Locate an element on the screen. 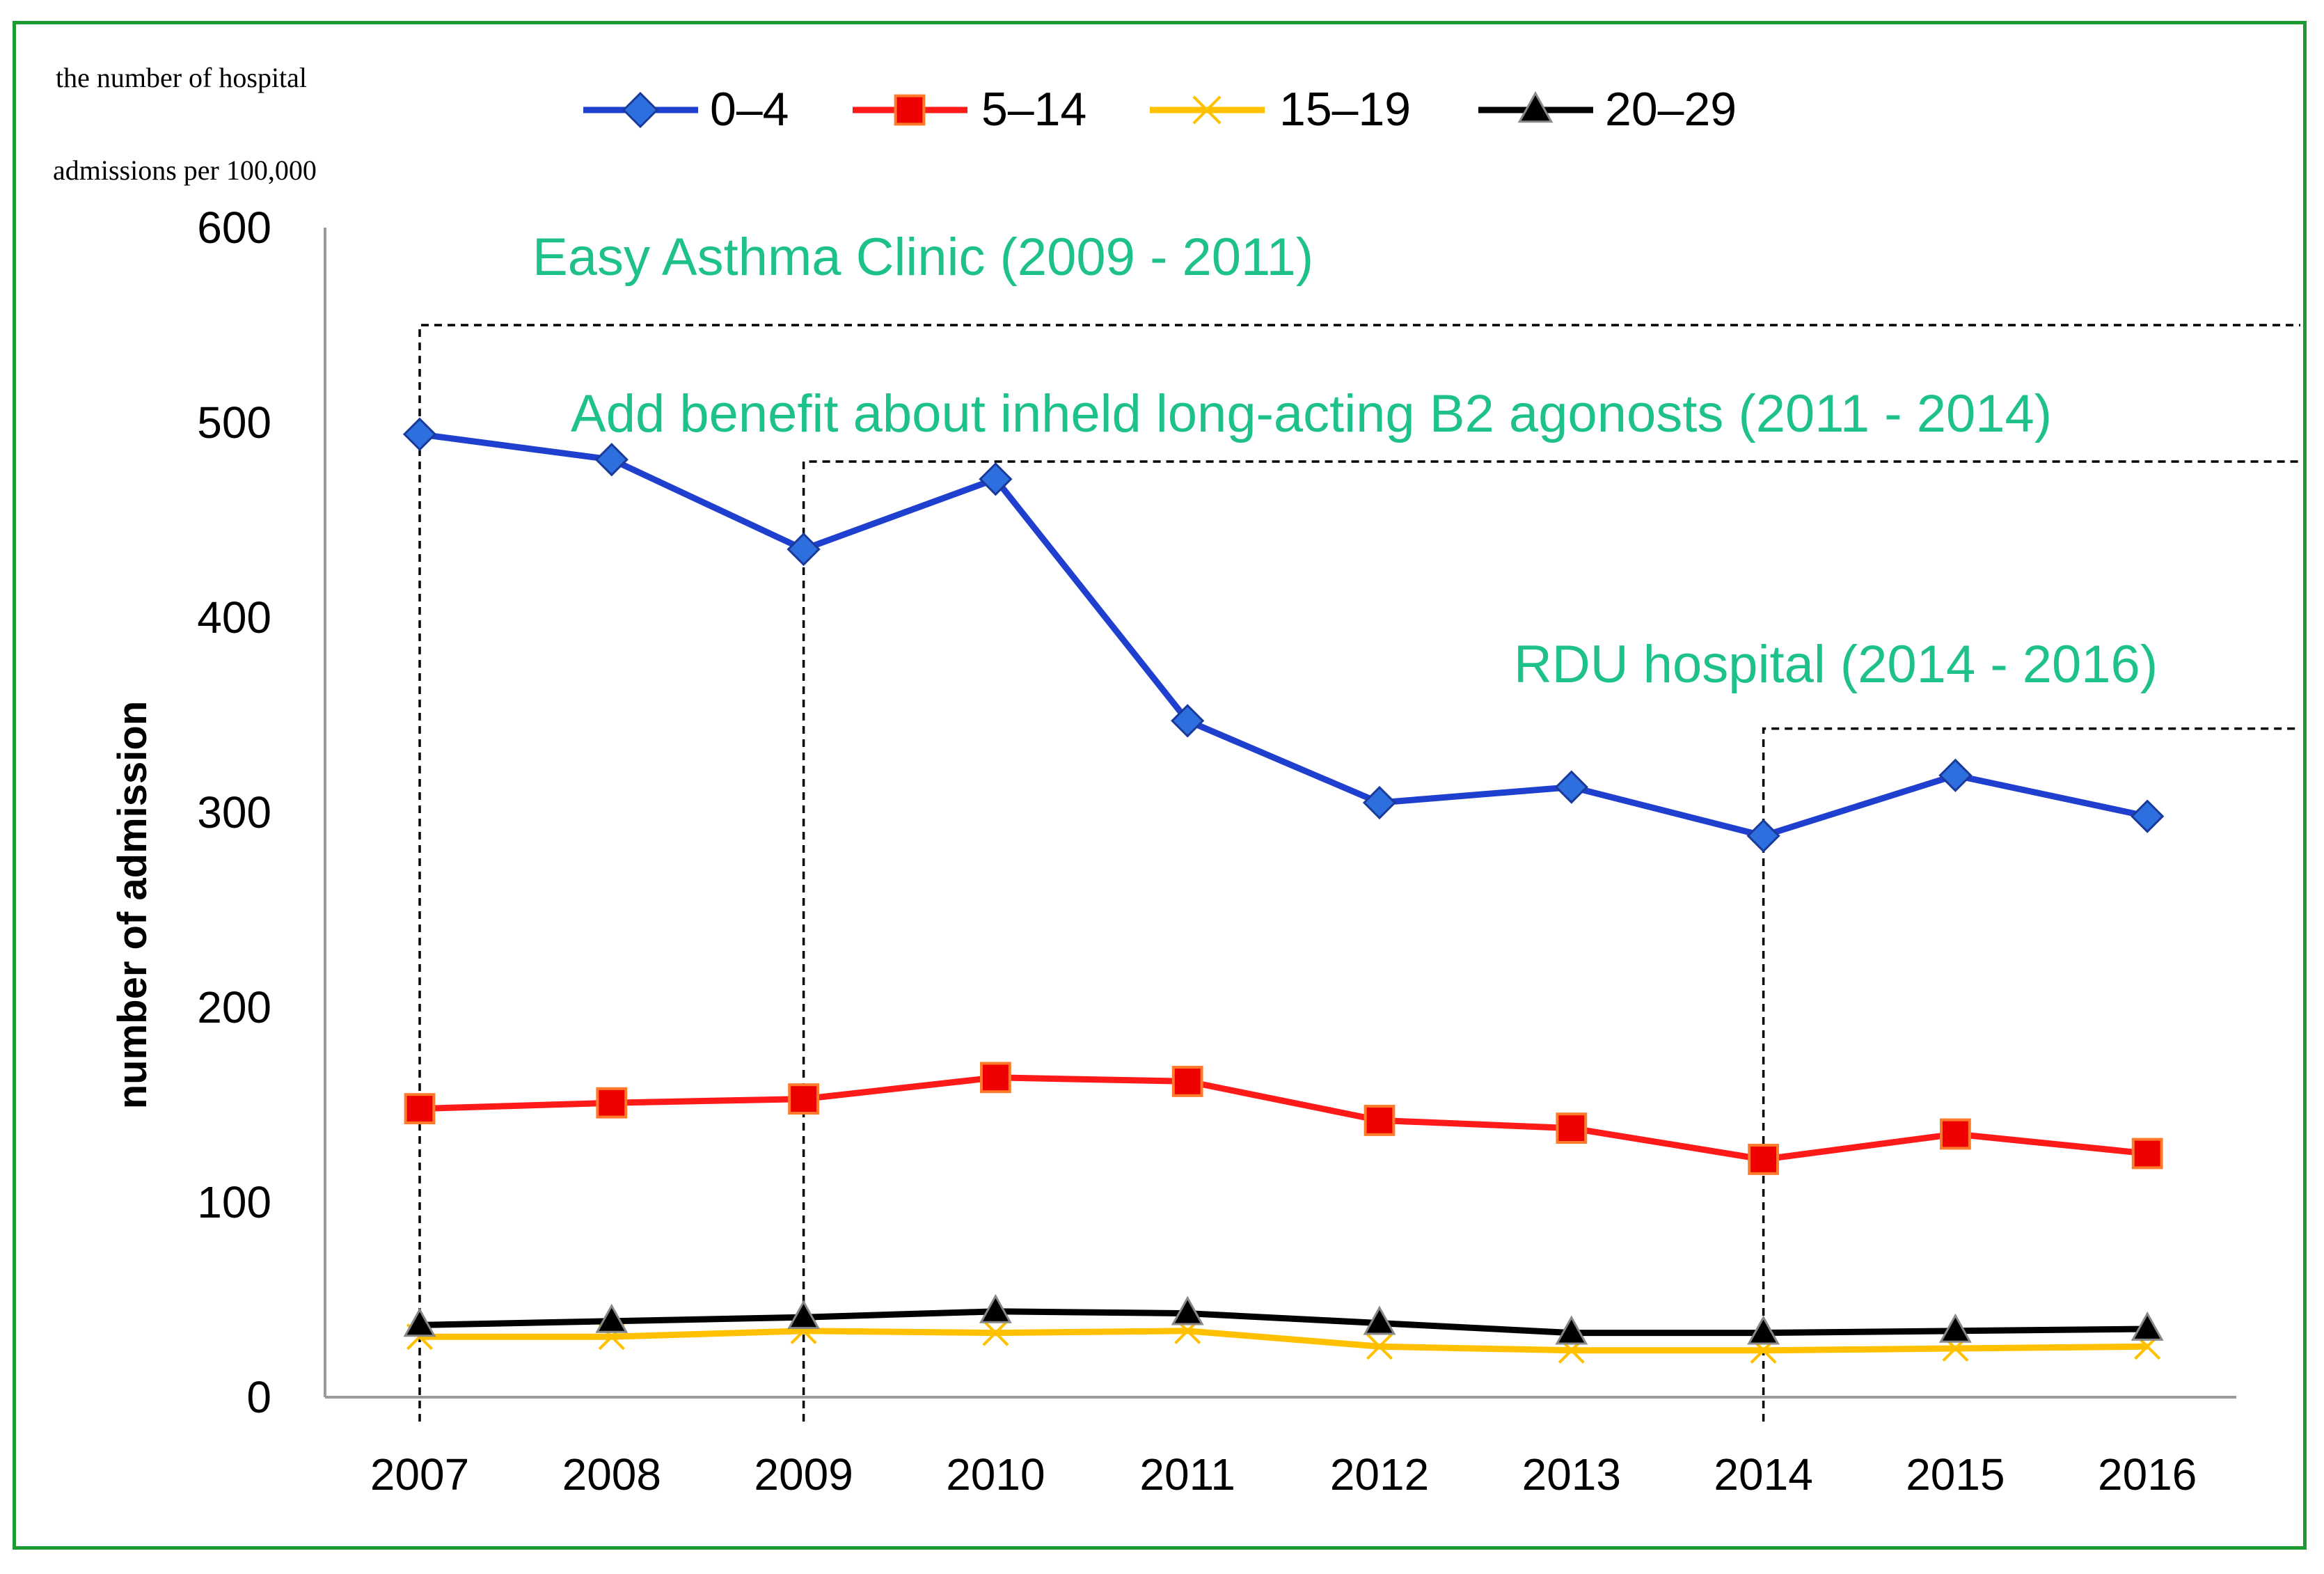 The height and width of the screenshot is (1574, 2324). series-15–19 is located at coordinates (1284, 1340).